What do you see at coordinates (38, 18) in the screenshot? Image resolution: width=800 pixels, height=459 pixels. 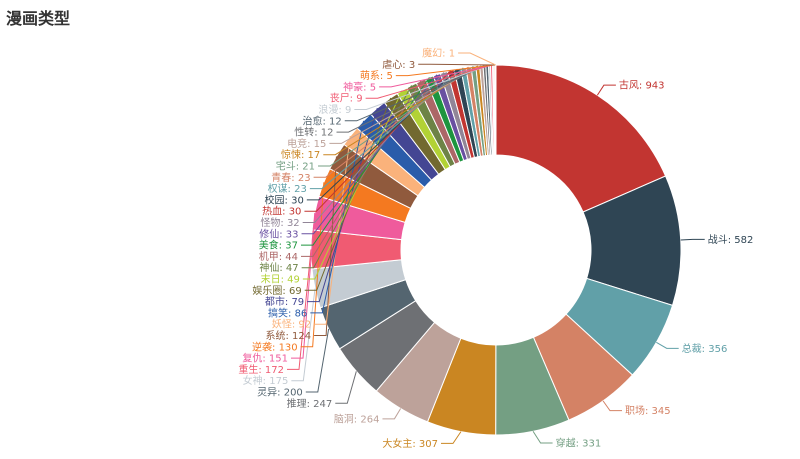 I see `chart-title: 漫画类型` at bounding box center [38, 18].